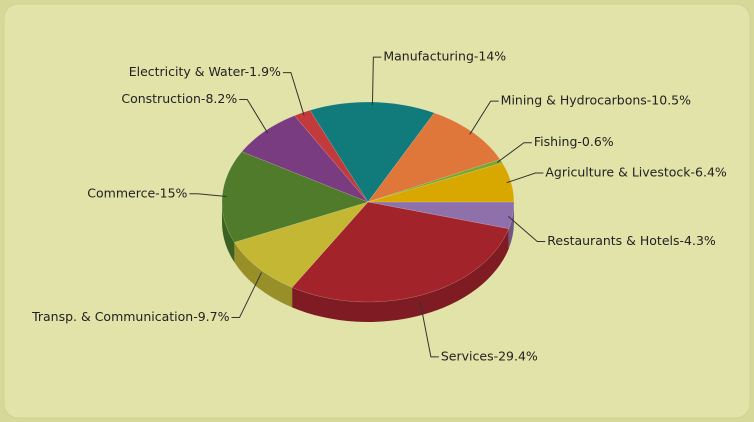 The width and height of the screenshot is (754, 422). Describe the element at coordinates (444, 56) in the screenshot. I see `slice-label: Manufacturing-14%` at that location.